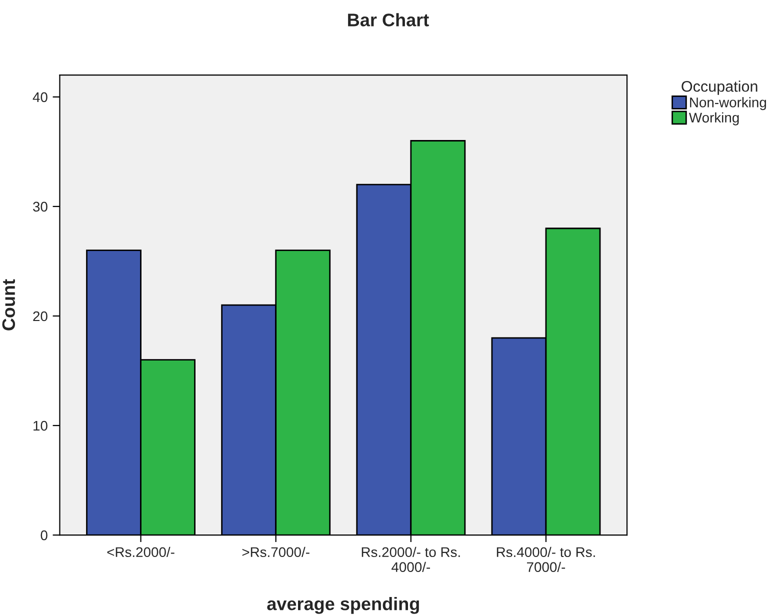 The width and height of the screenshot is (776, 615). What do you see at coordinates (728, 103) in the screenshot?
I see `legend-label: Non-working` at bounding box center [728, 103].